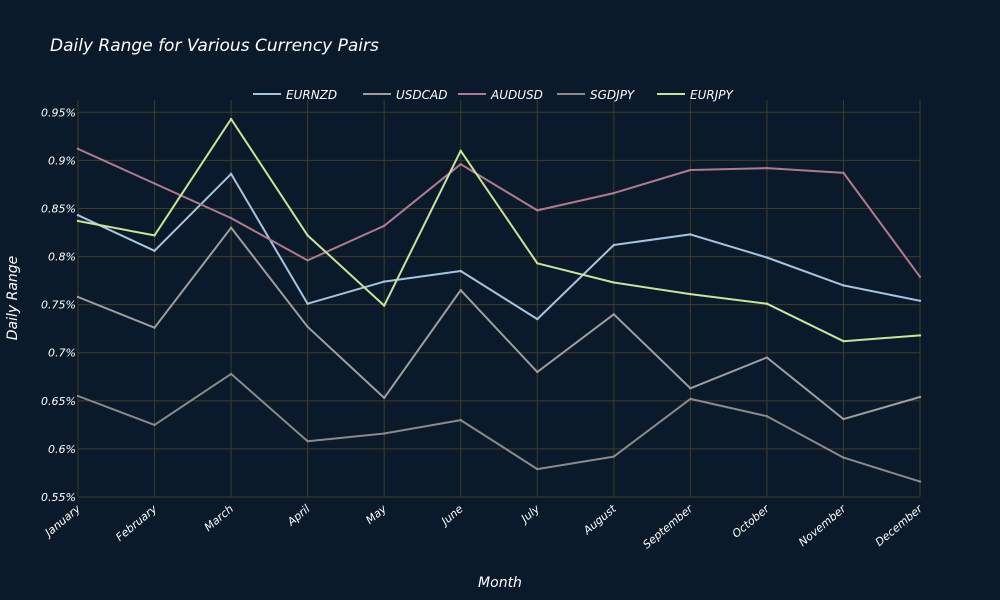  I want to click on legend-label: SGDJPY, so click(613, 95).